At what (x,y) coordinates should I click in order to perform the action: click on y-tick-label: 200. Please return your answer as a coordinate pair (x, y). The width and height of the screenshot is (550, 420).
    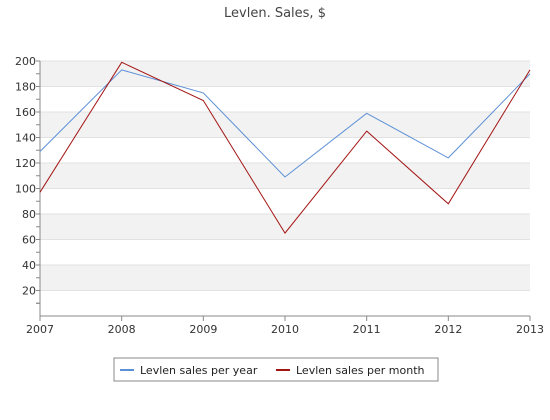
    Looking at the image, I should click on (25, 61).